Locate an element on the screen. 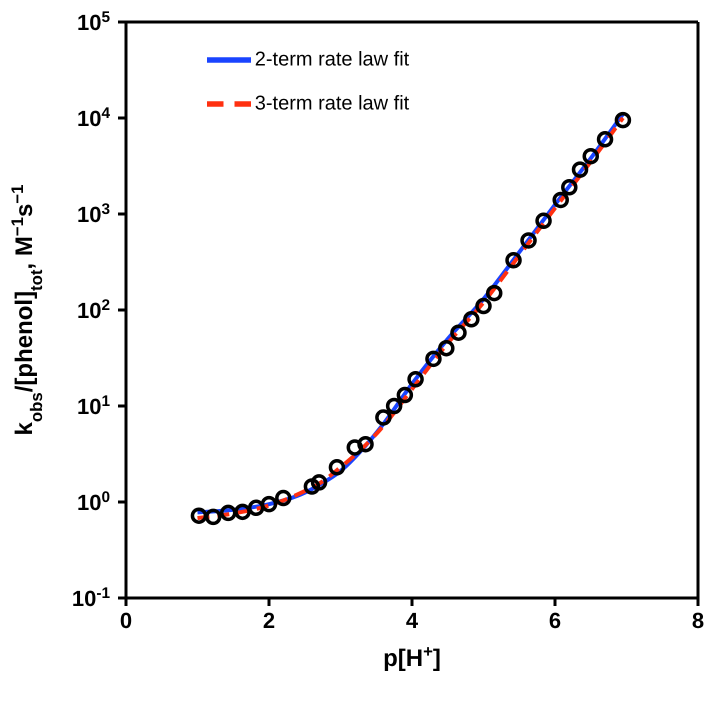 This screenshot has width=709, height=704. y-tick-label: 10$^{-1}$ is located at coordinates (91, 597).